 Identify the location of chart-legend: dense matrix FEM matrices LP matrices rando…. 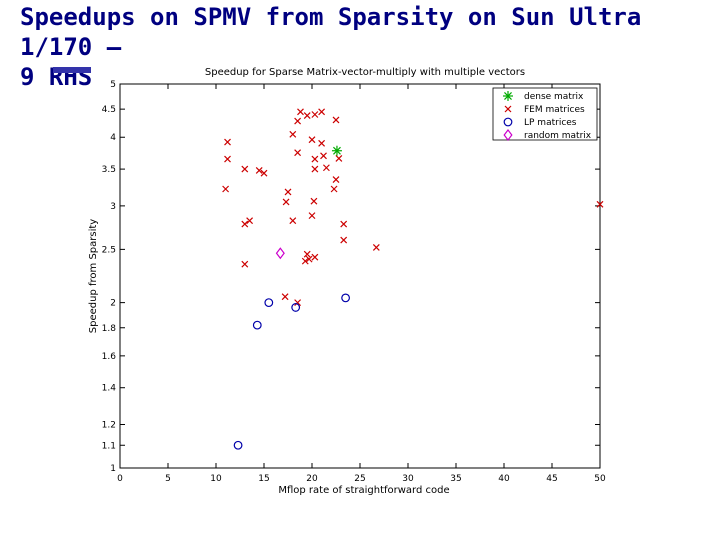
(545, 114).